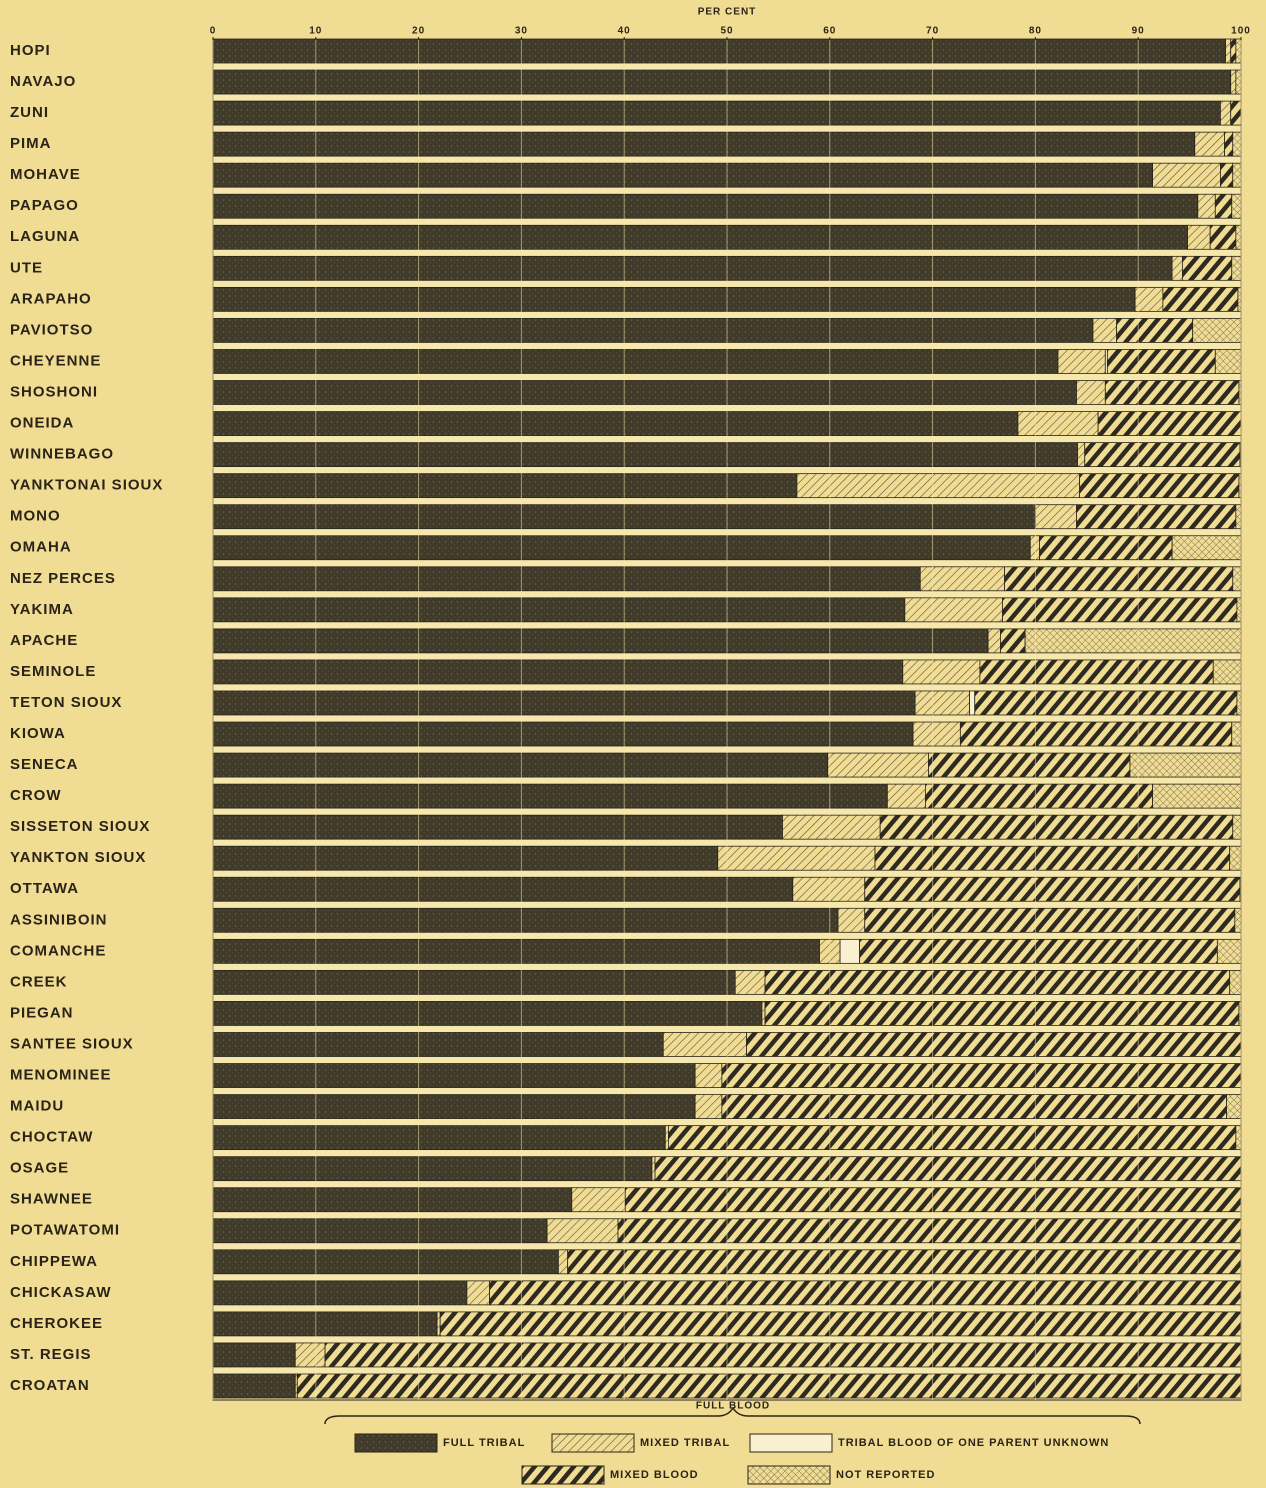  I want to click on category-label: MENOMINEE, so click(61, 1075).